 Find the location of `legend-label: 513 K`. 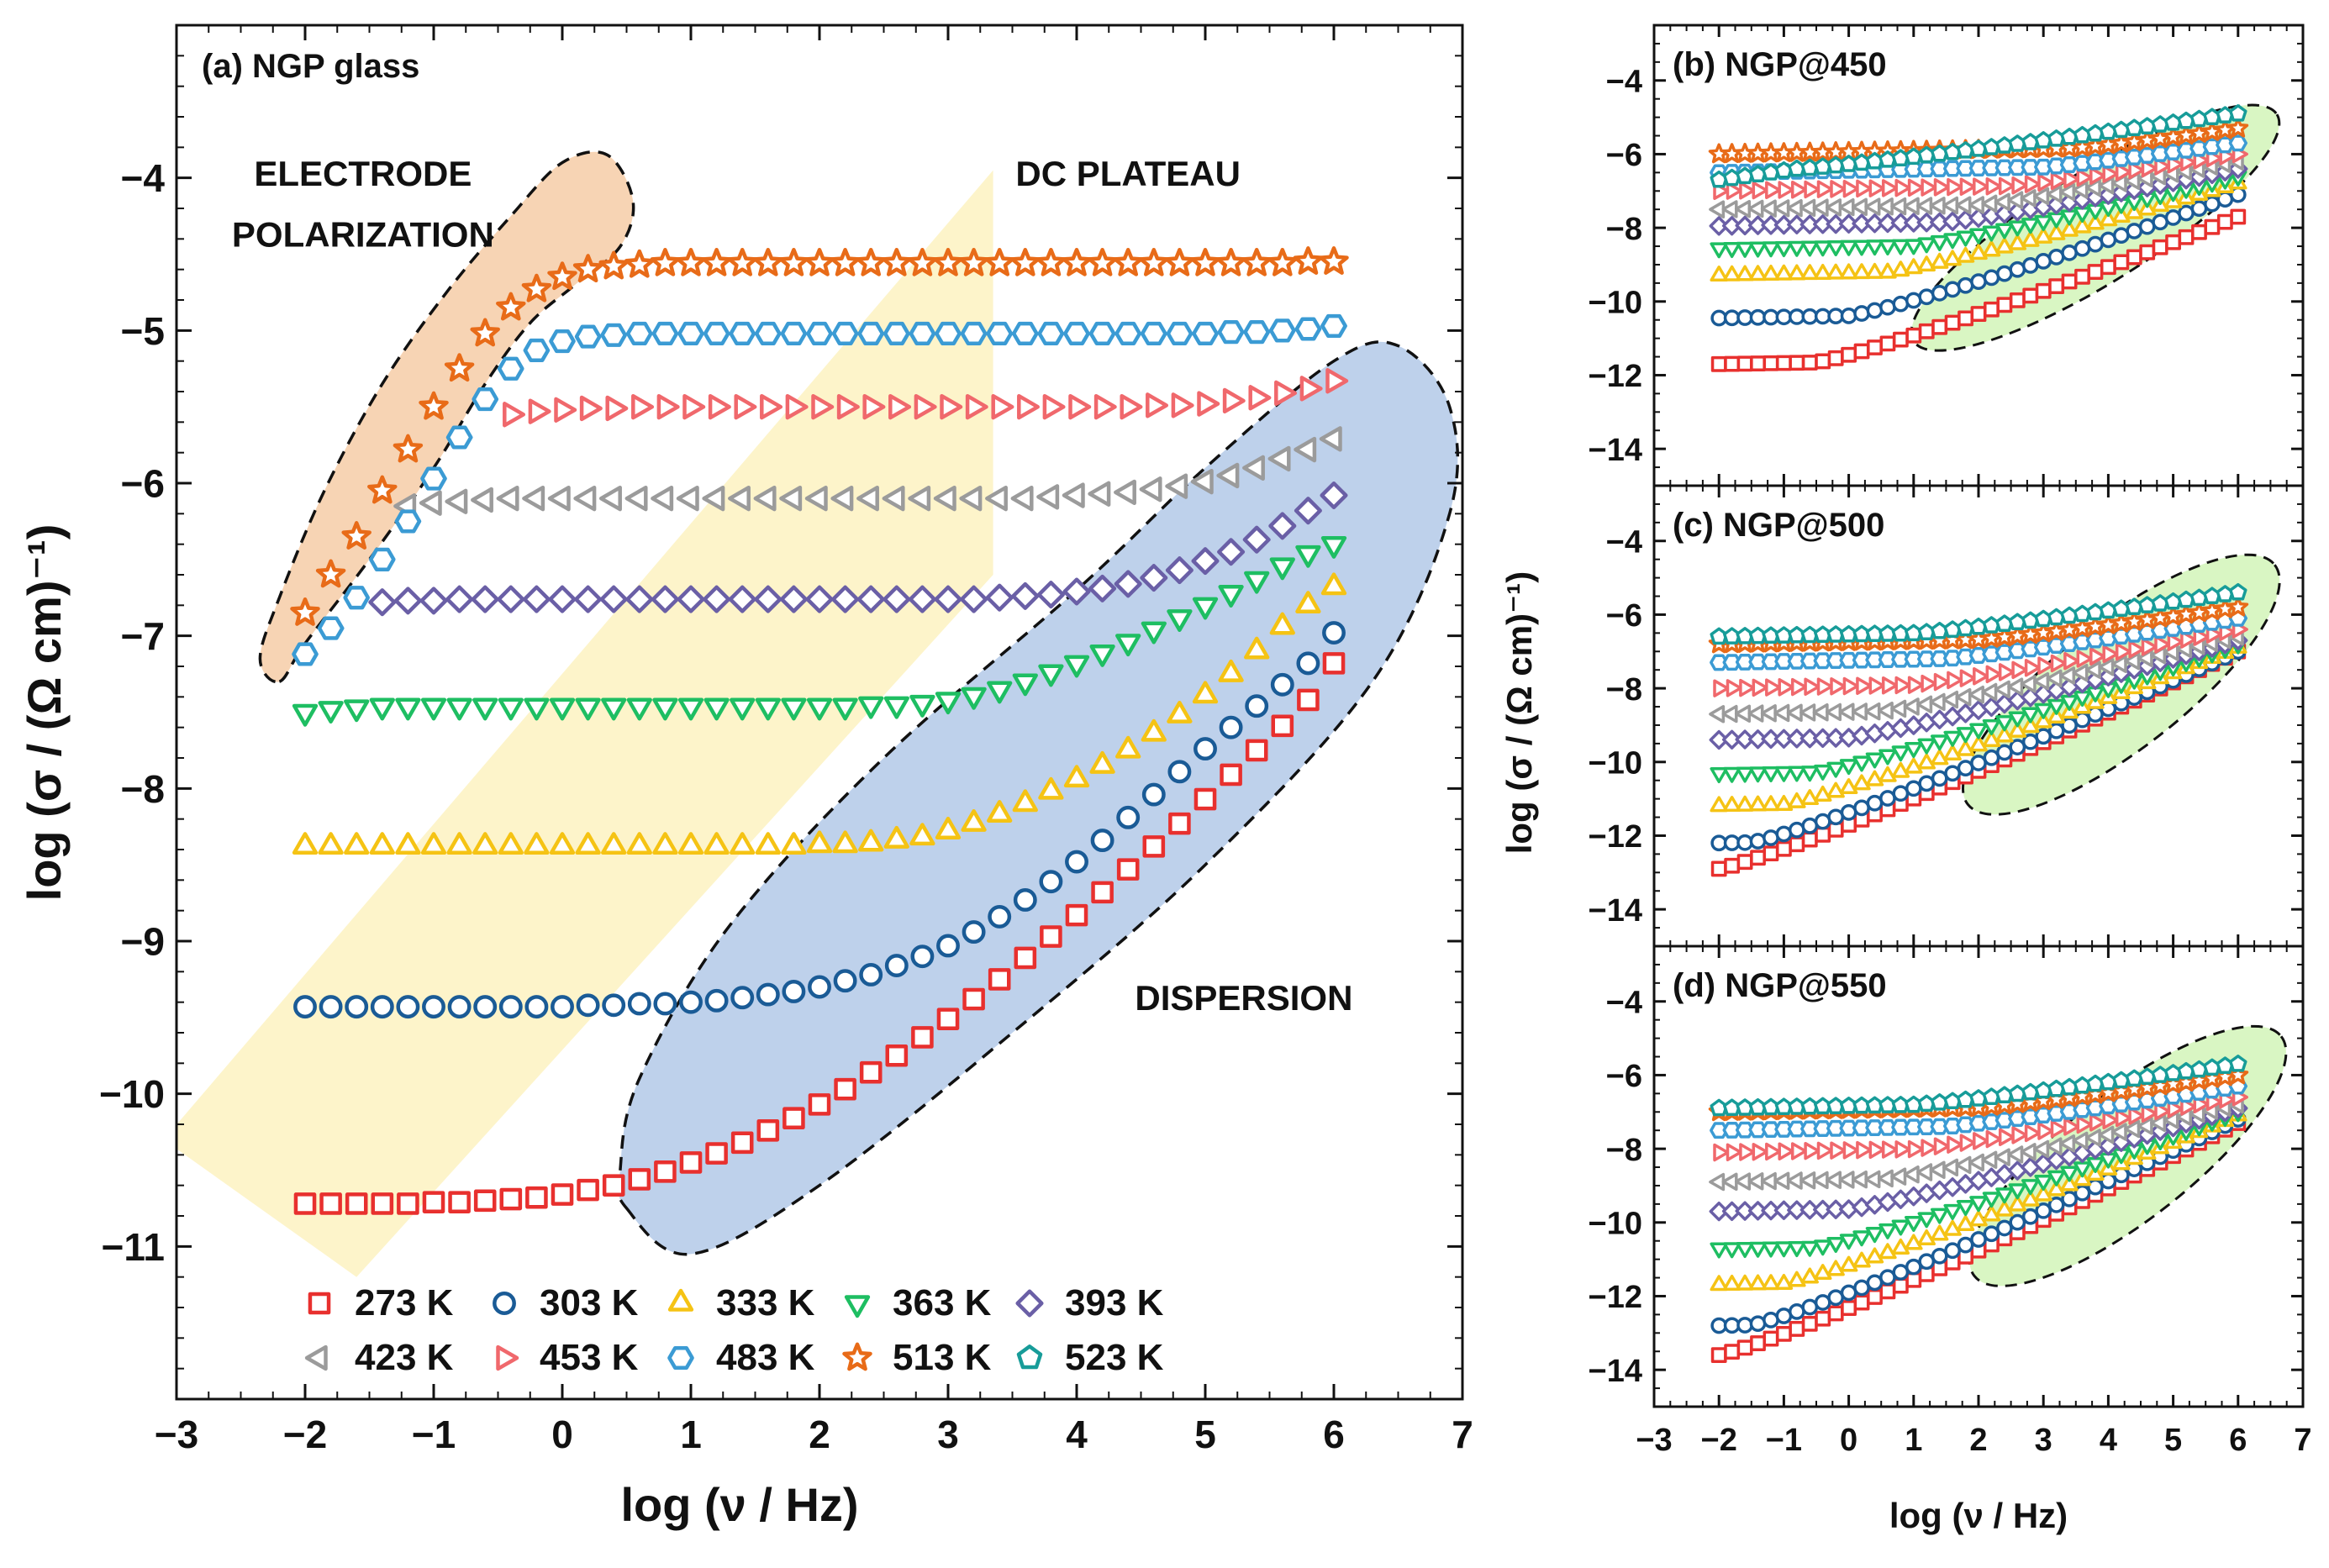

legend-label: 513 K is located at coordinates (943, 1357).